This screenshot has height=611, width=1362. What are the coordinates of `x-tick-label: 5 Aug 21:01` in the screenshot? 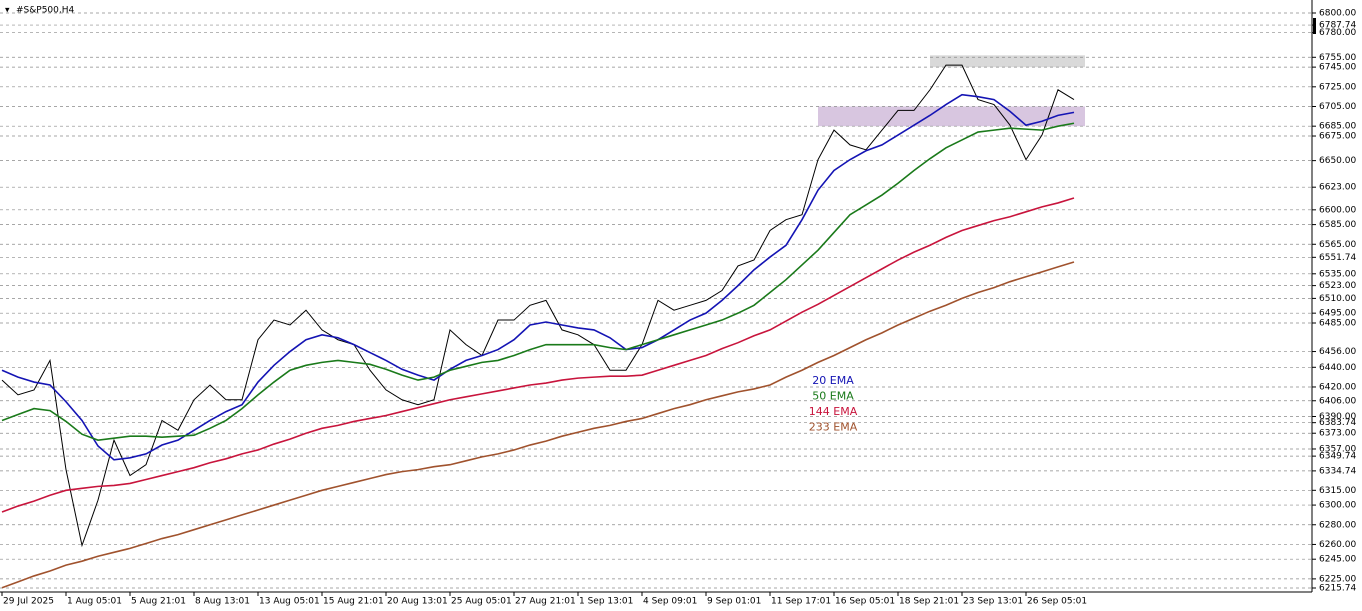 It's located at (158, 602).